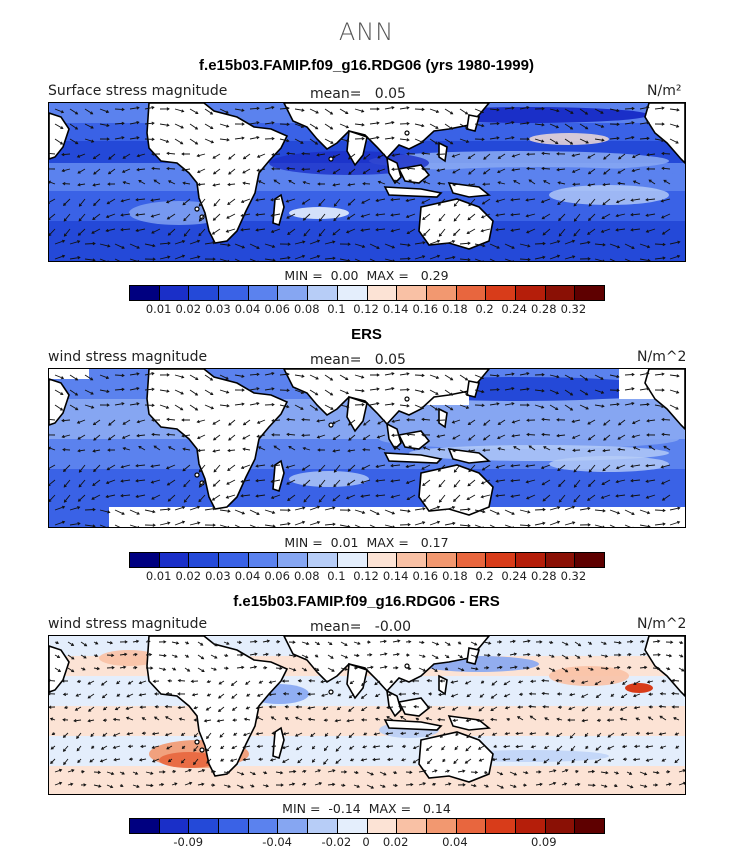 This screenshot has height=851, width=733. What do you see at coordinates (664, 400) in the screenshot?
I see `land-outline` at bounding box center [664, 400].